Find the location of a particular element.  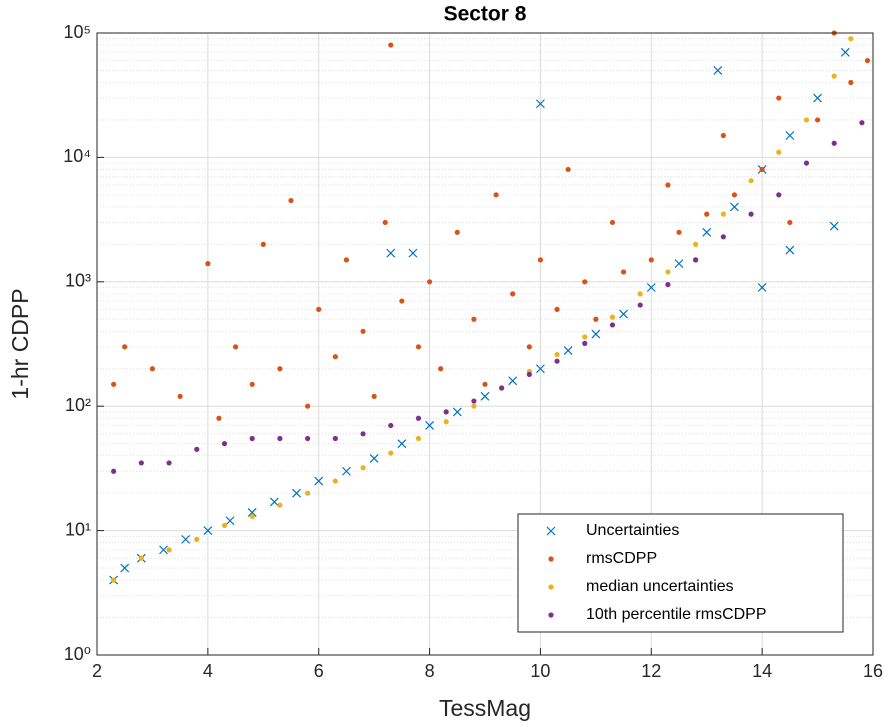

x-tick-label: 2 is located at coordinates (97, 671).